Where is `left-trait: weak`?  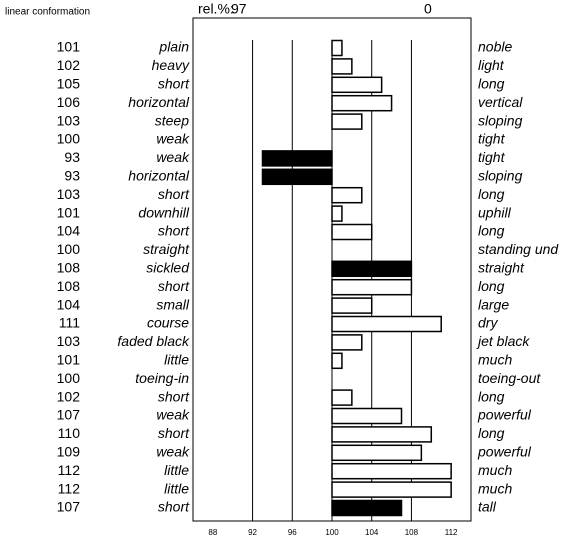 left-trait: weak is located at coordinates (173, 415).